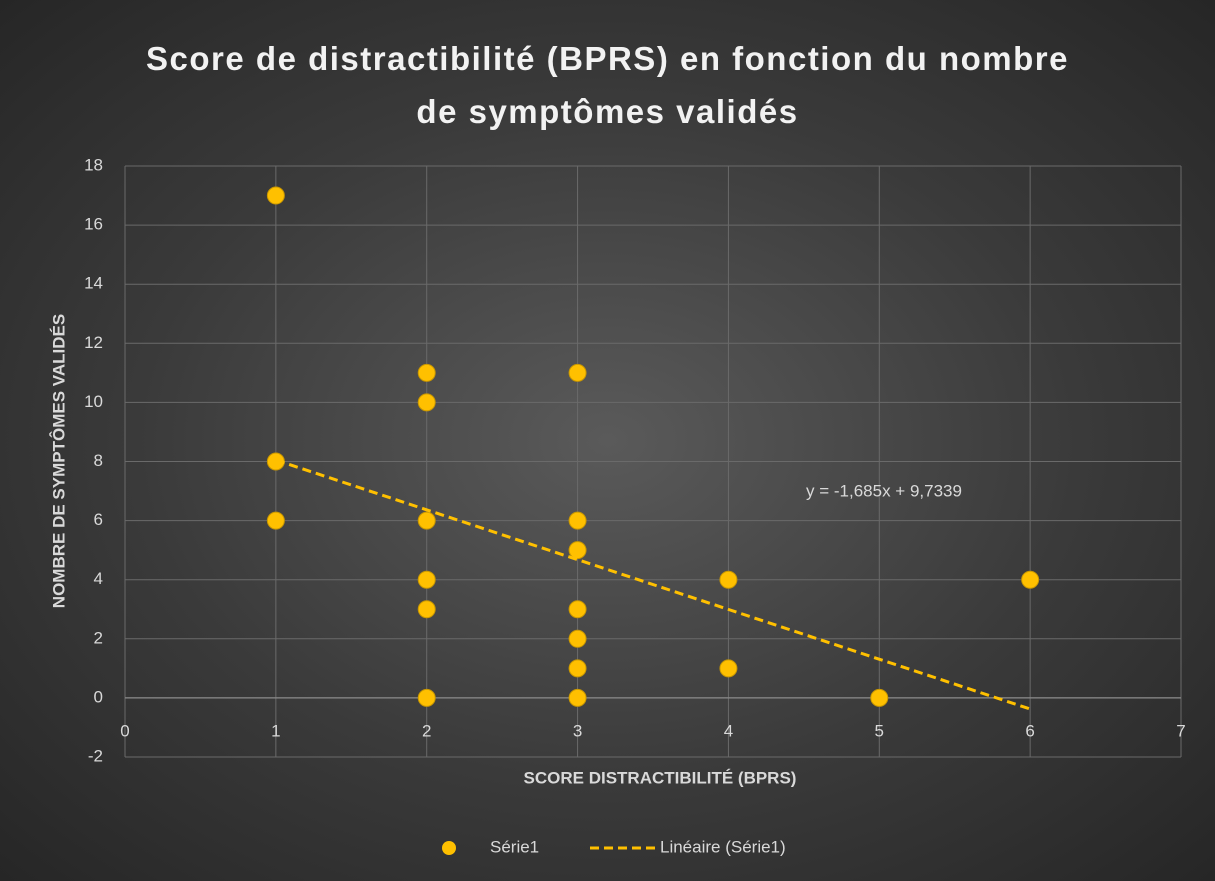 The width and height of the screenshot is (1215, 881). What do you see at coordinates (124, 730) in the screenshot?
I see `x-tick-label: 0` at bounding box center [124, 730].